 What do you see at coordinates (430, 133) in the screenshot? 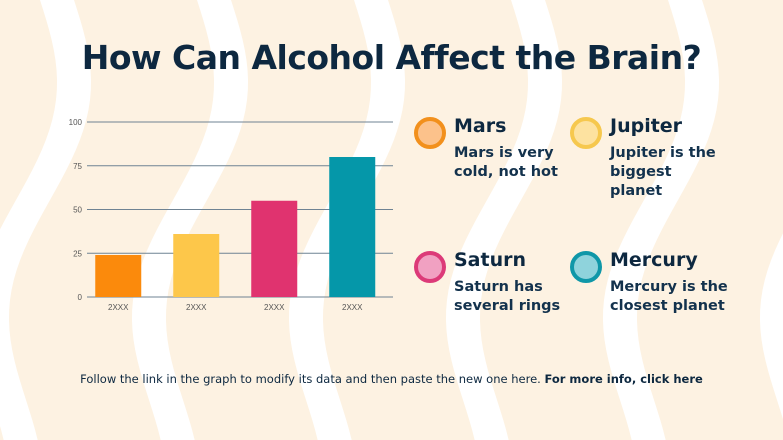
I see `mars-circle-icon` at bounding box center [430, 133].